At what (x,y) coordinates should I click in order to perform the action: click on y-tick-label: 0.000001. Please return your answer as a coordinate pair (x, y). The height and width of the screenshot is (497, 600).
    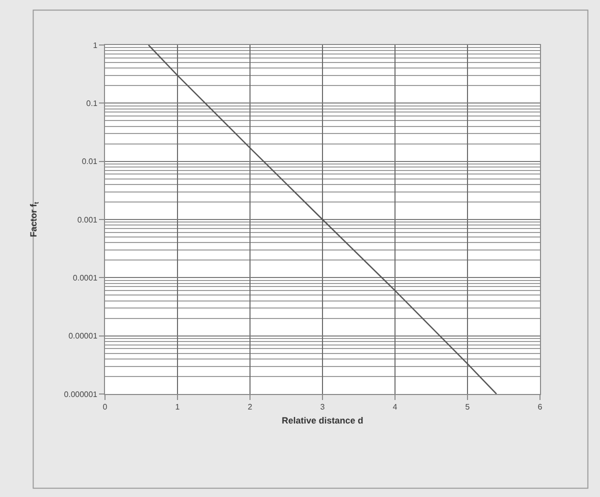
    Looking at the image, I should click on (81, 394).